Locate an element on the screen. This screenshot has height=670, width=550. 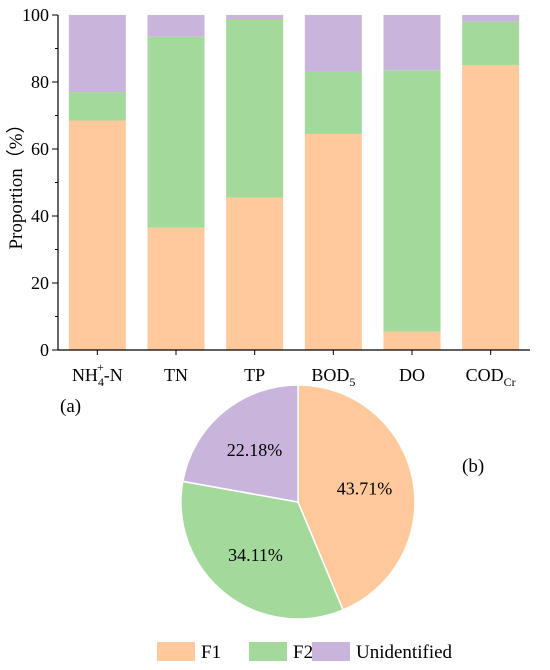
pie-slice-unidentified is located at coordinates (240, 443).